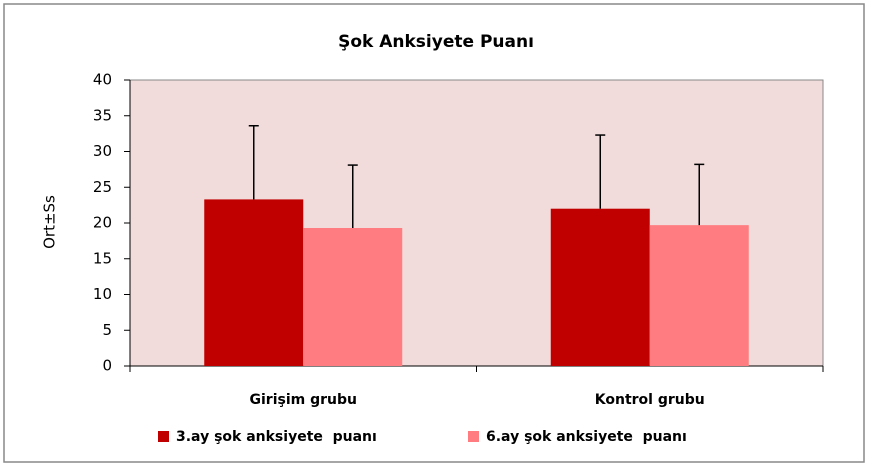 This screenshot has height=467, width=869. What do you see at coordinates (107, 366) in the screenshot?
I see `y-tick-label: 0` at bounding box center [107, 366].